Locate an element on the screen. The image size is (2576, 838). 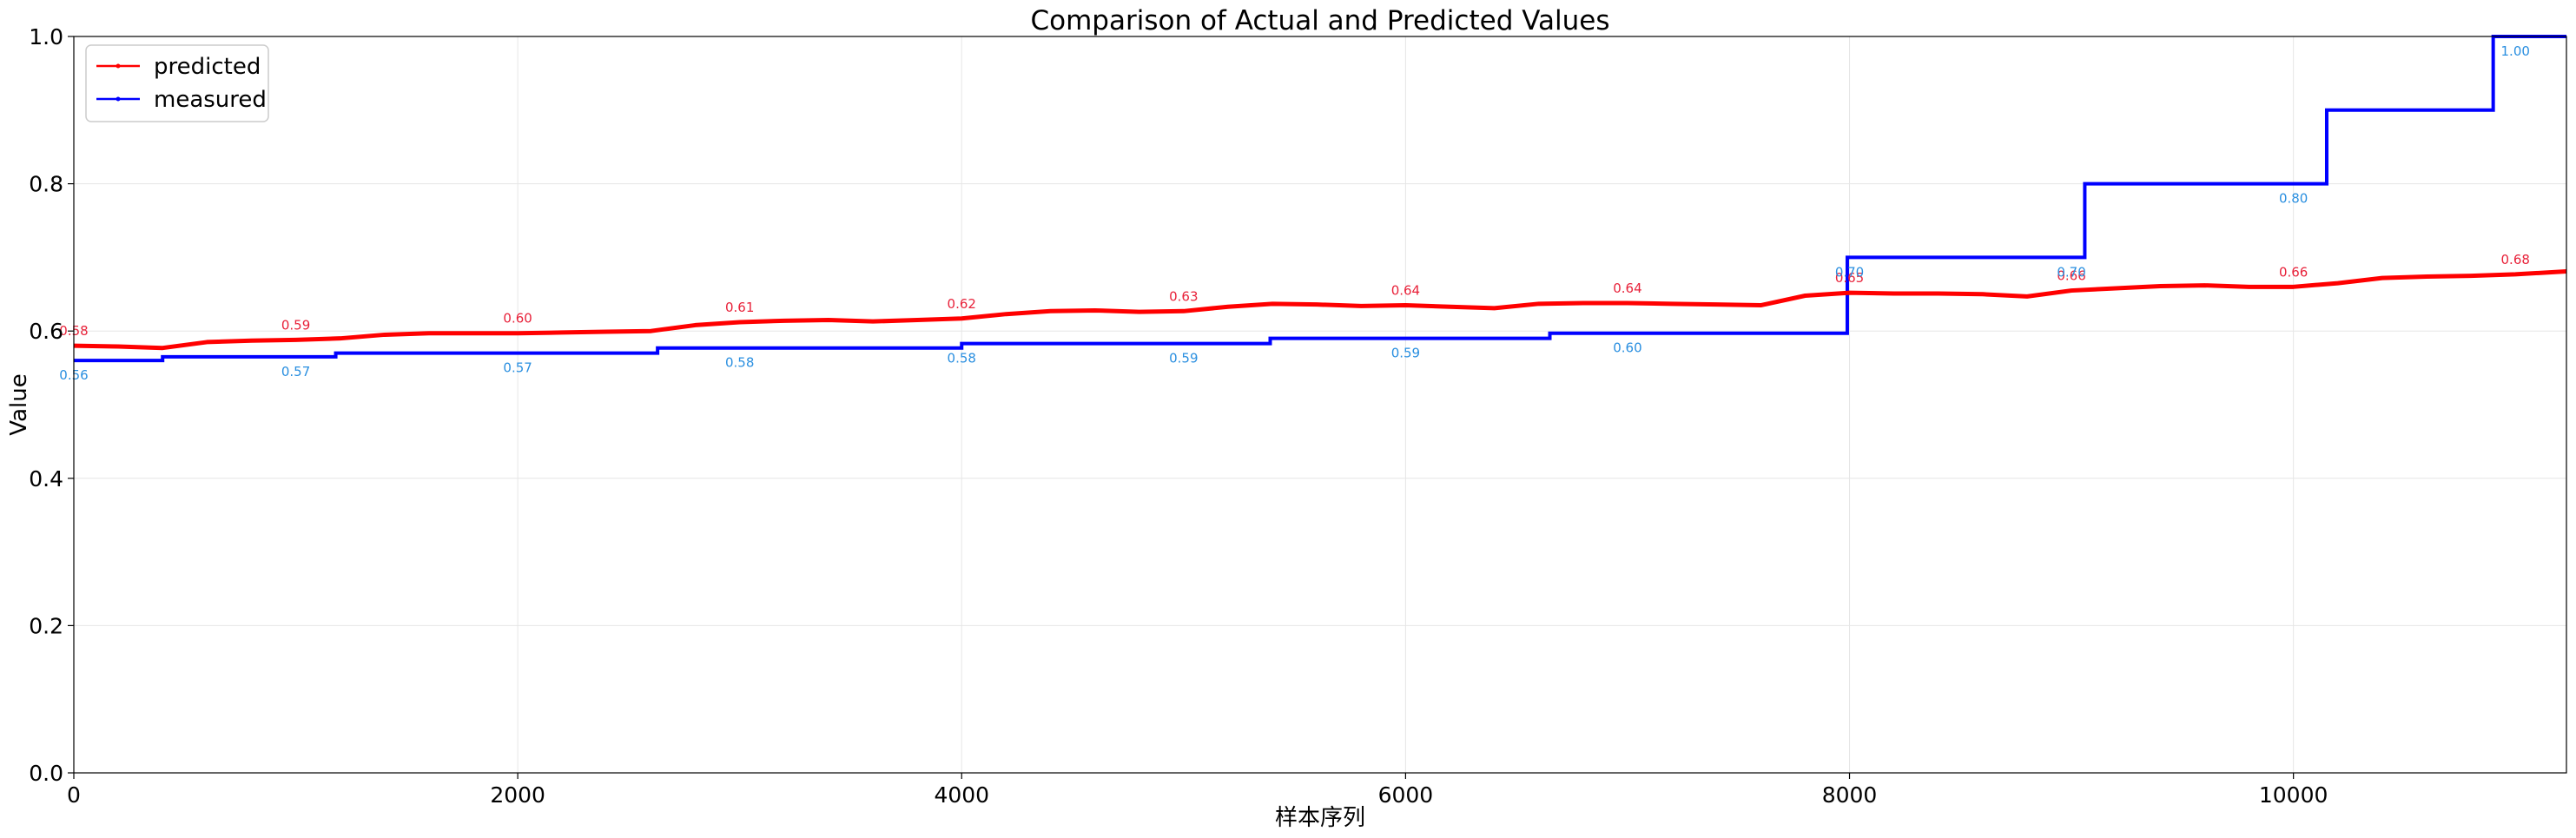
y-tick-label: 1.0 is located at coordinates (46, 36).